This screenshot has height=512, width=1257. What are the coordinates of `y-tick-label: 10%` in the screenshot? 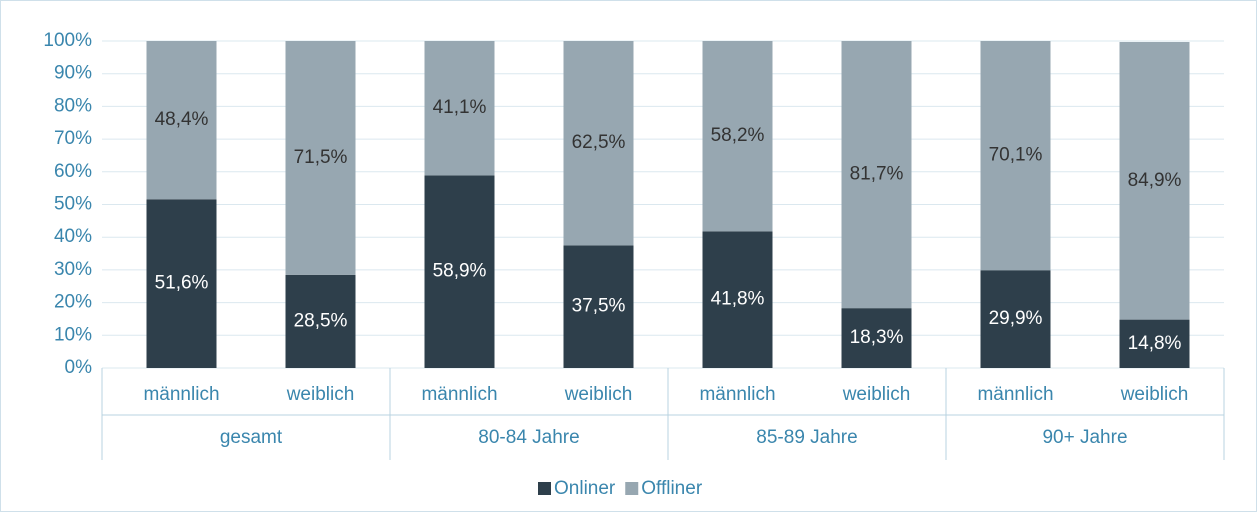 It's located at (73, 334).